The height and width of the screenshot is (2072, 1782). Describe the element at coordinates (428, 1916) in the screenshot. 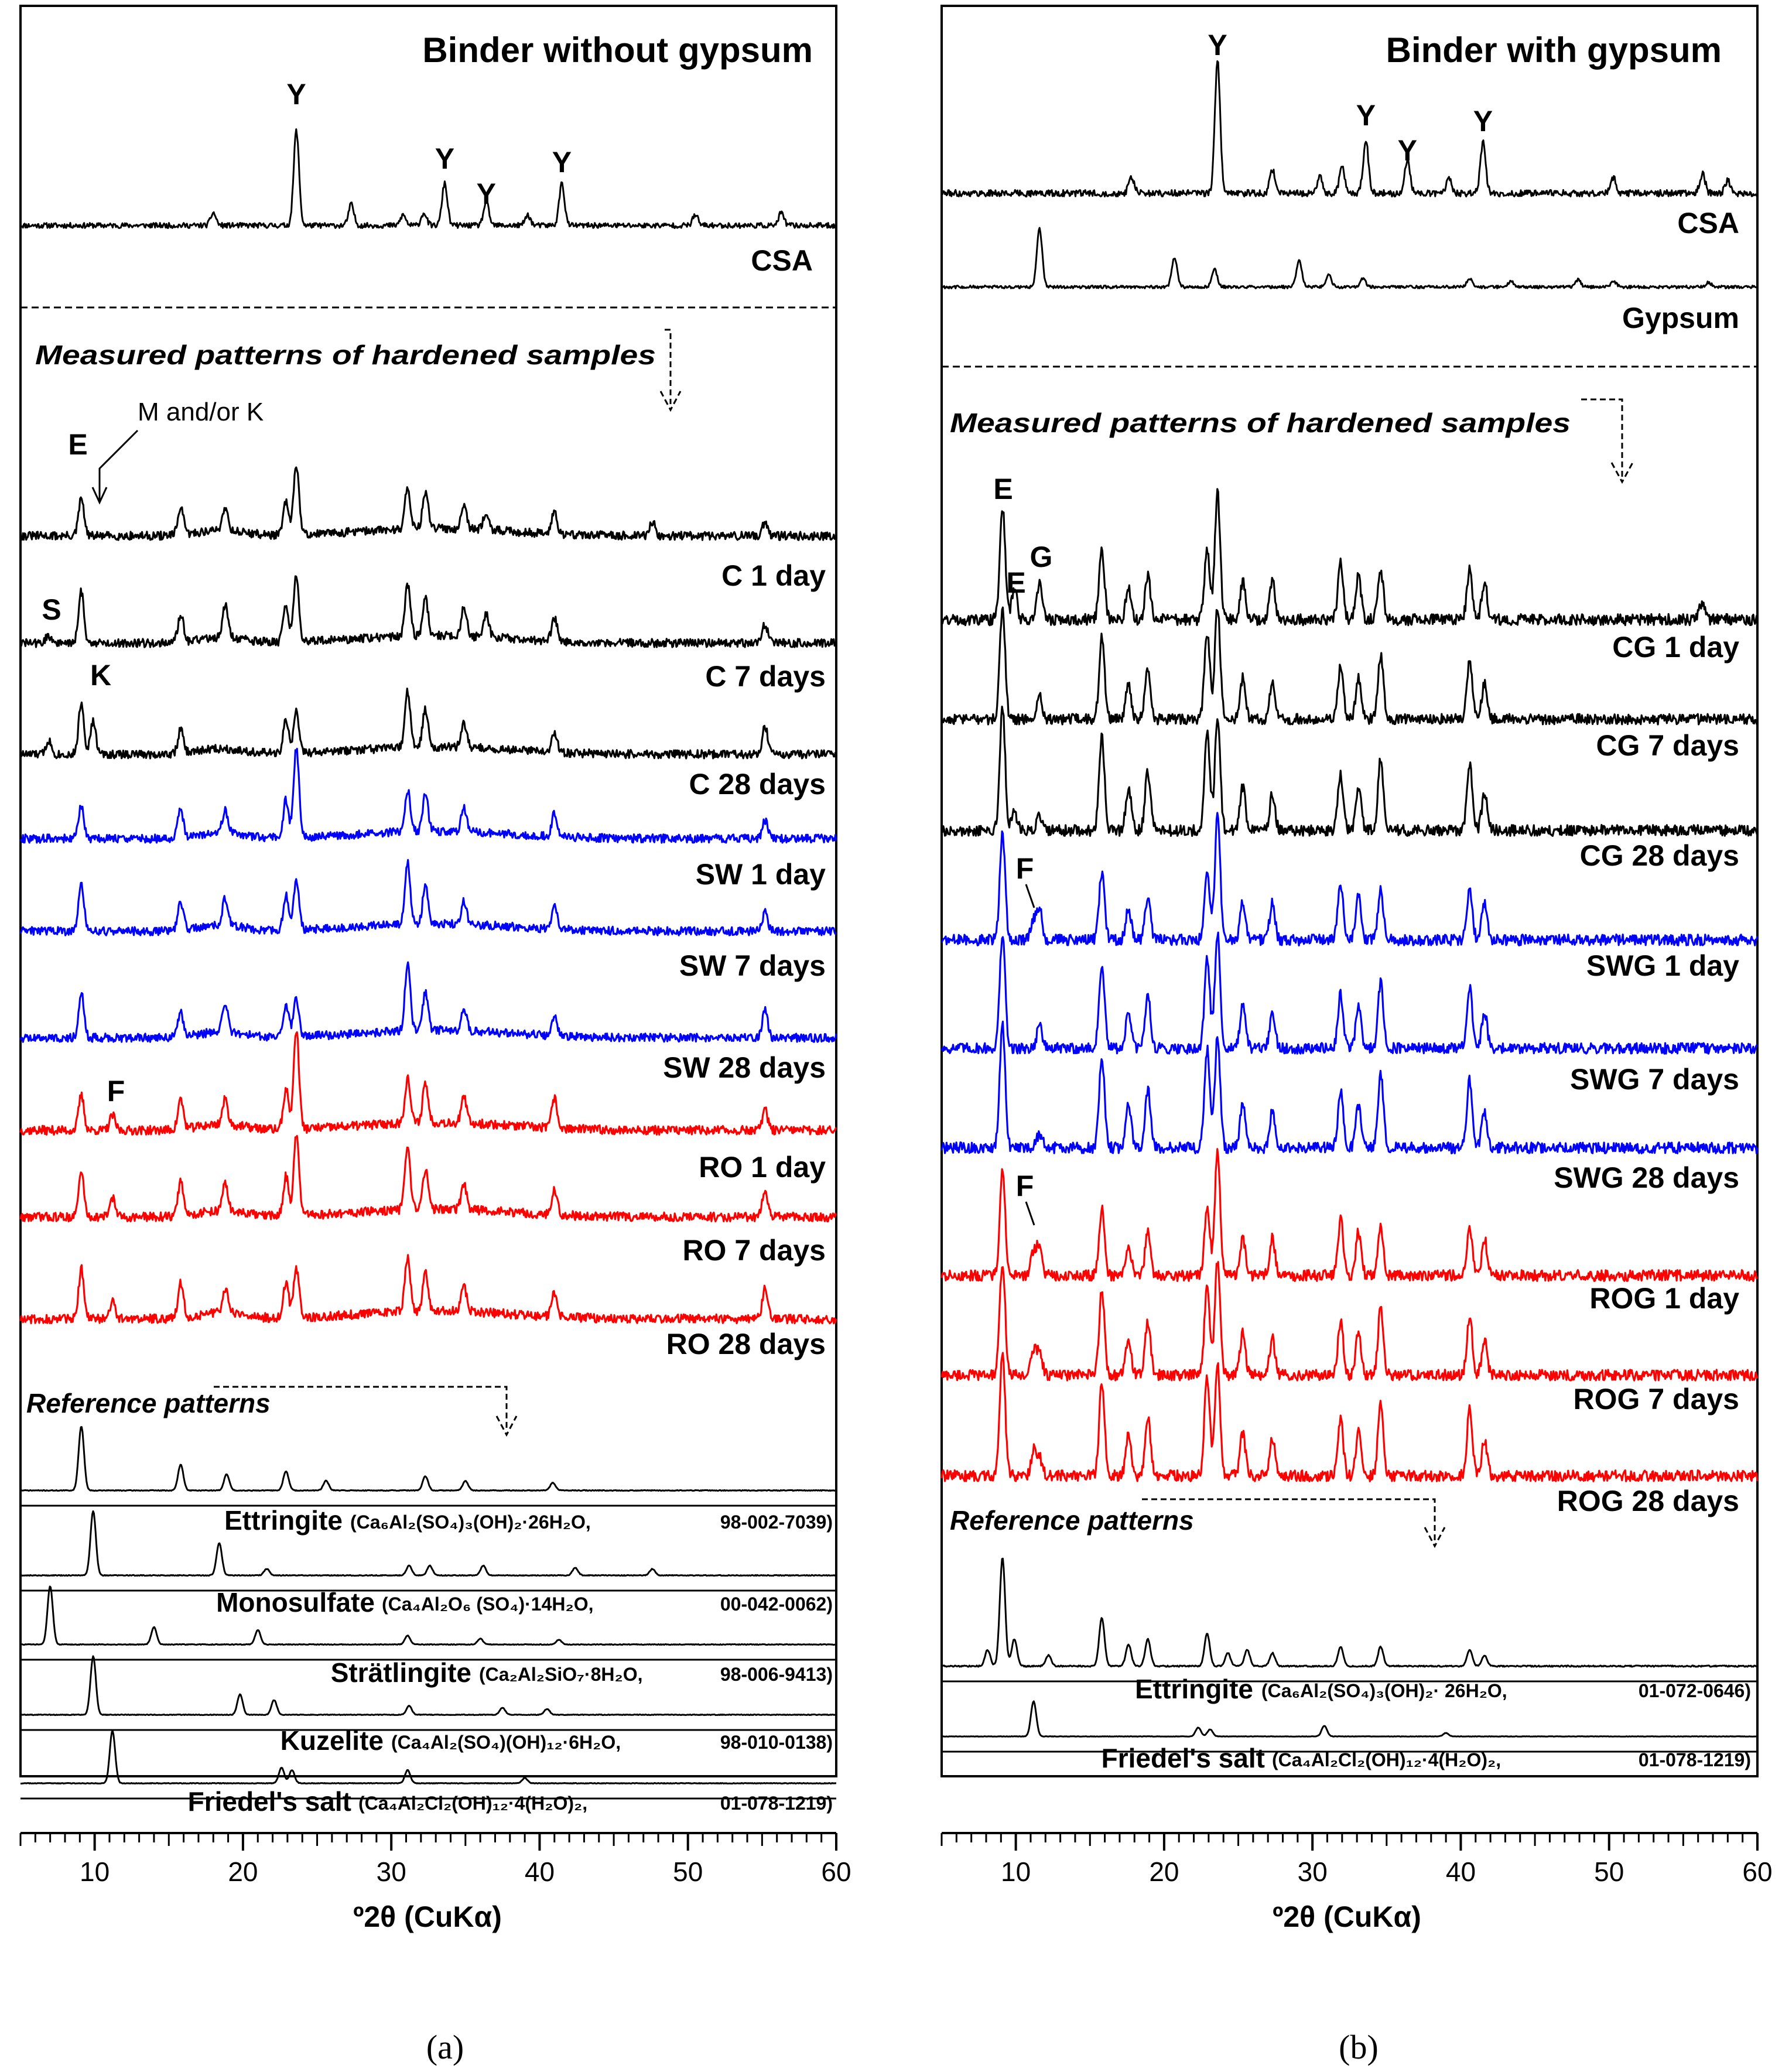

I see `panel-a-x-axis-title: º2θ (CuKα)` at that location.